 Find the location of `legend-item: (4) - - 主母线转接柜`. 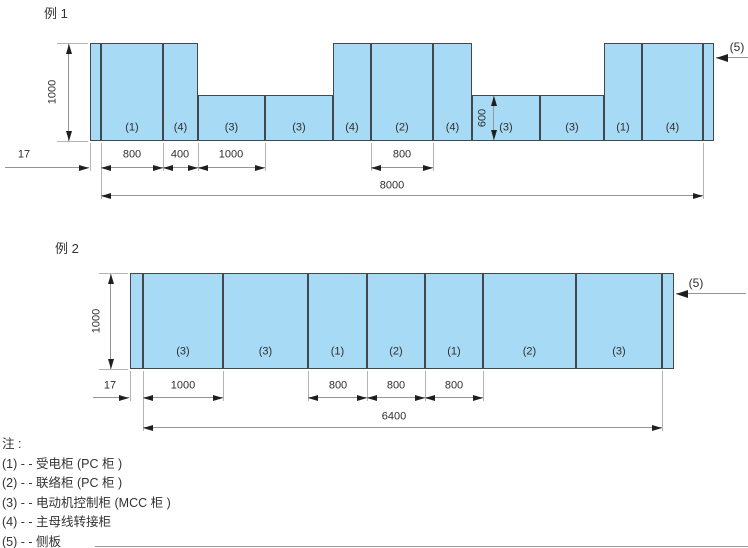

legend-item: (4) - - 主母线转接柜 is located at coordinates (57, 522).